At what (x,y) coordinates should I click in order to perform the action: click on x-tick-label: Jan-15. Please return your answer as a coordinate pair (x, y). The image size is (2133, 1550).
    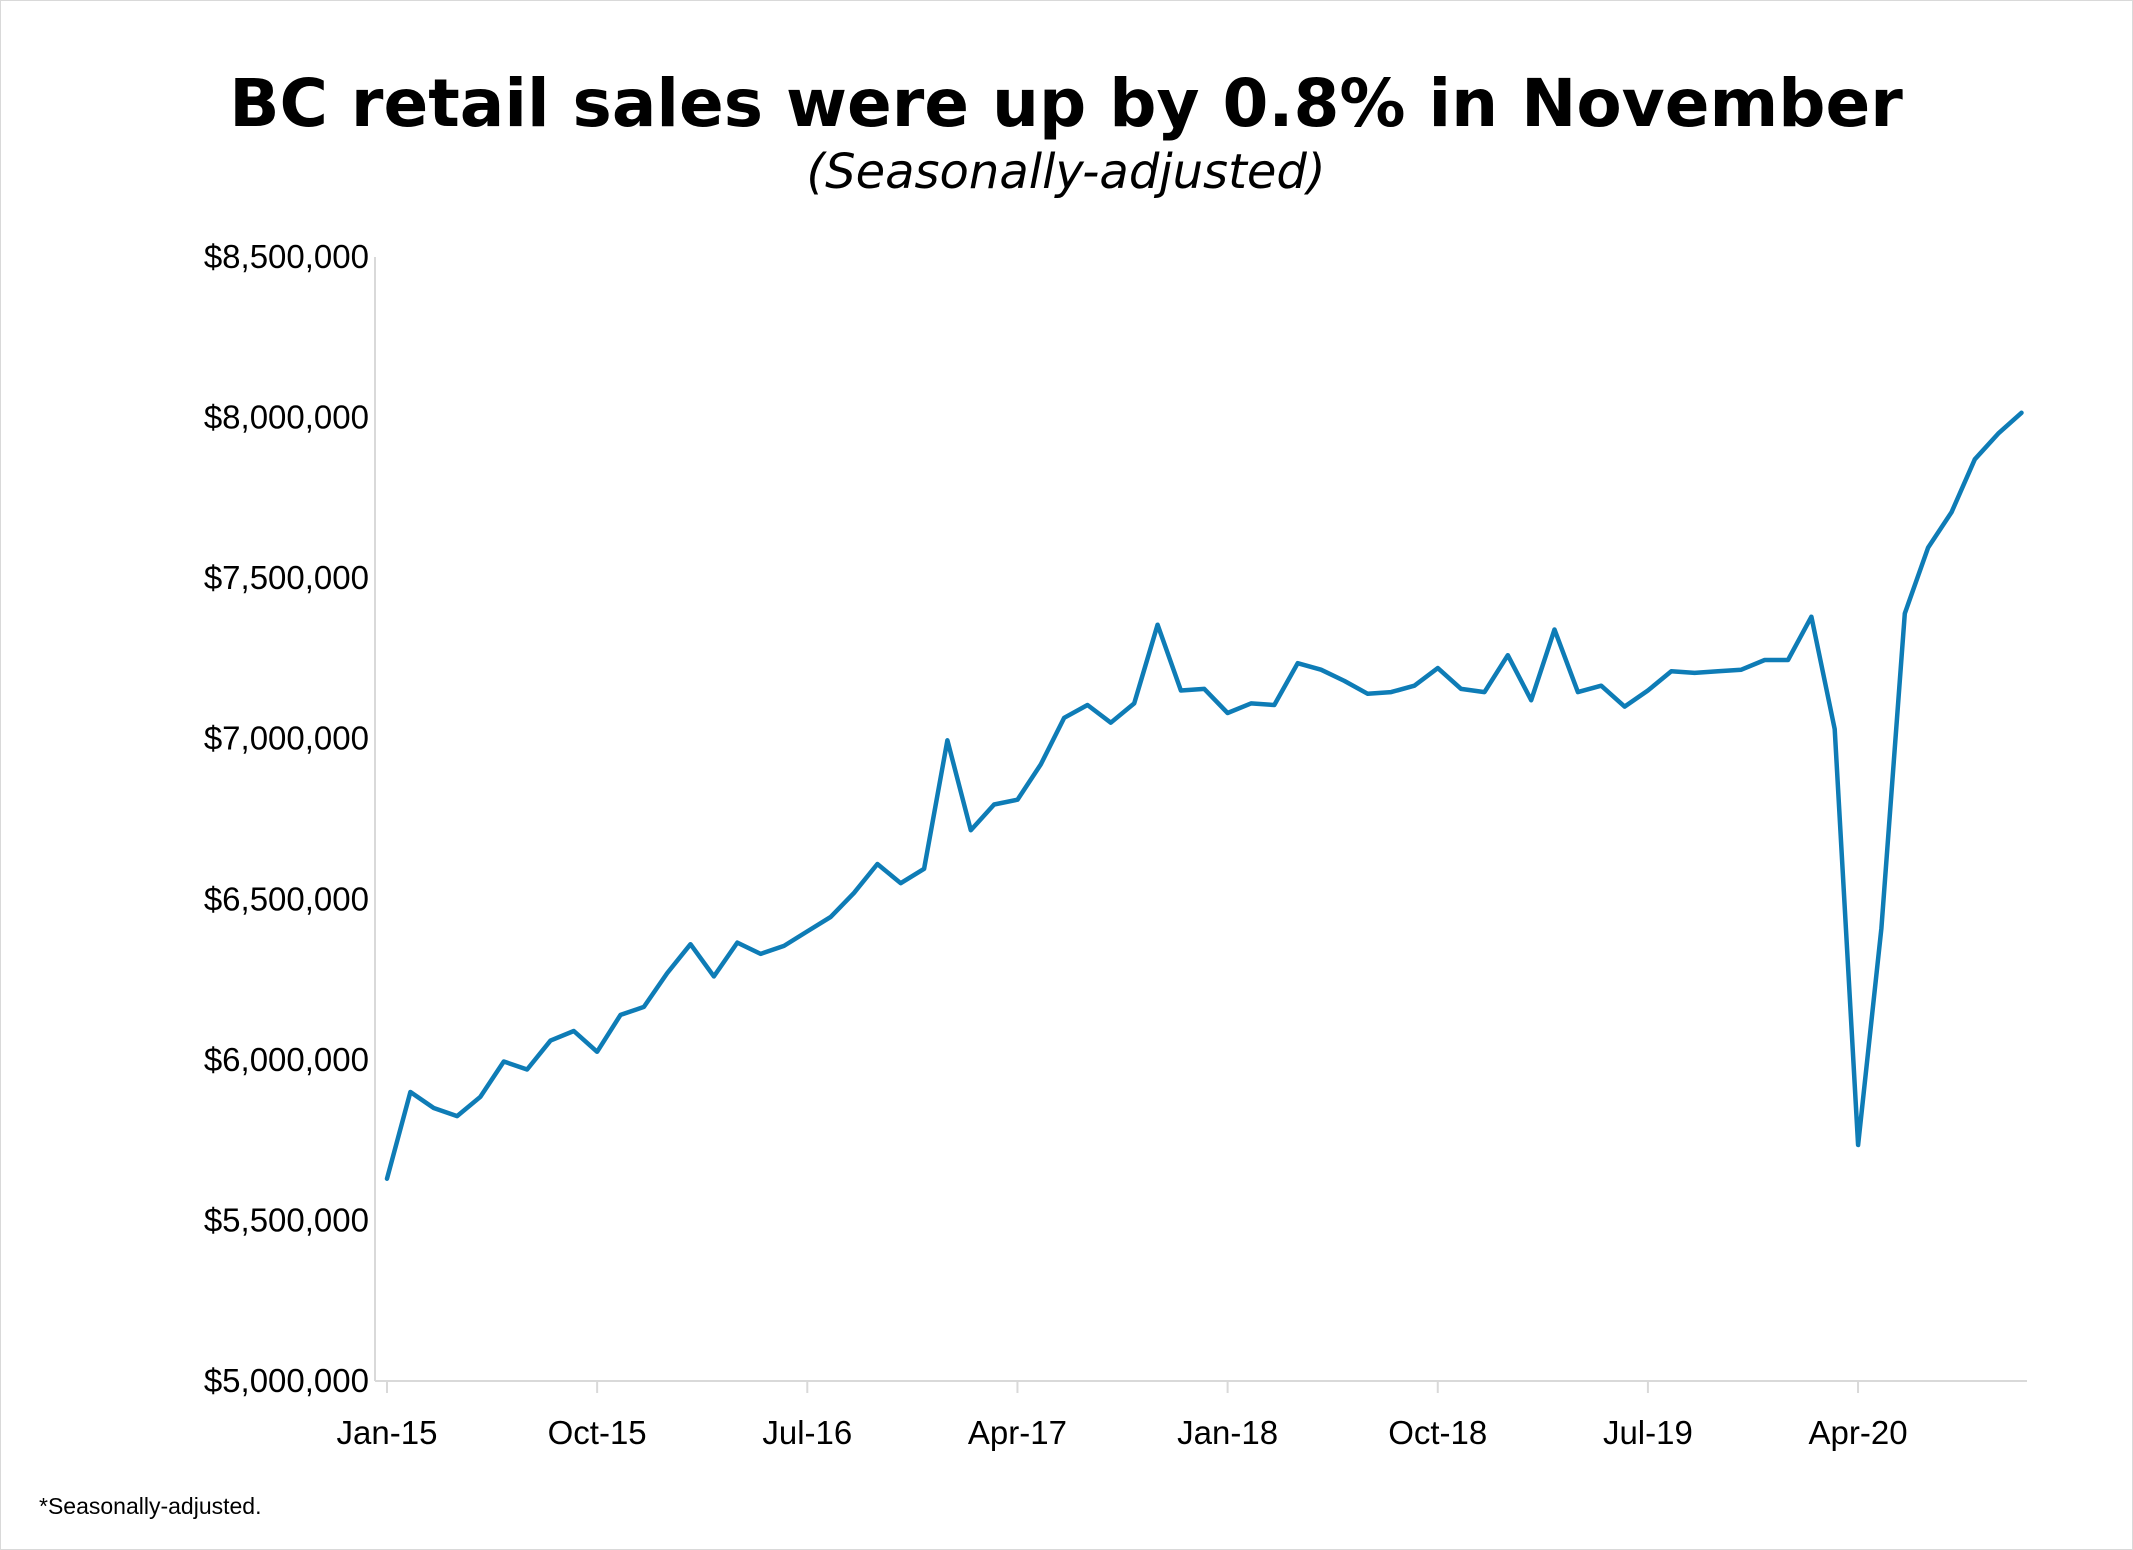
    Looking at the image, I should click on (387, 1432).